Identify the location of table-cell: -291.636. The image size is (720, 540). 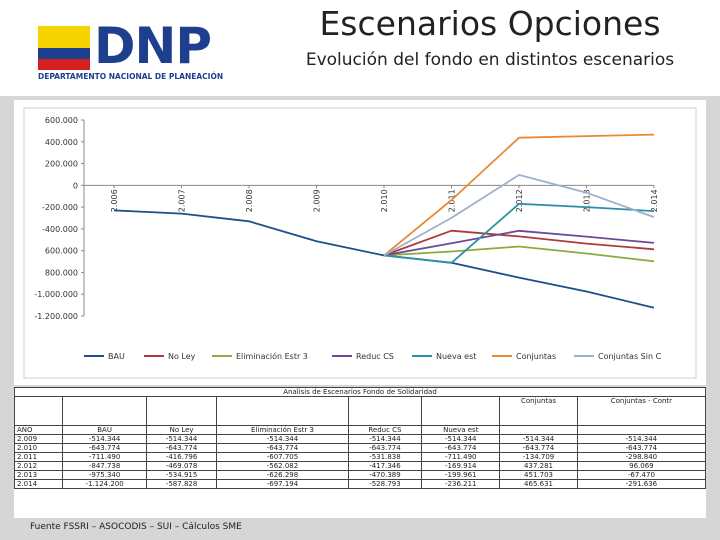
(641, 484).